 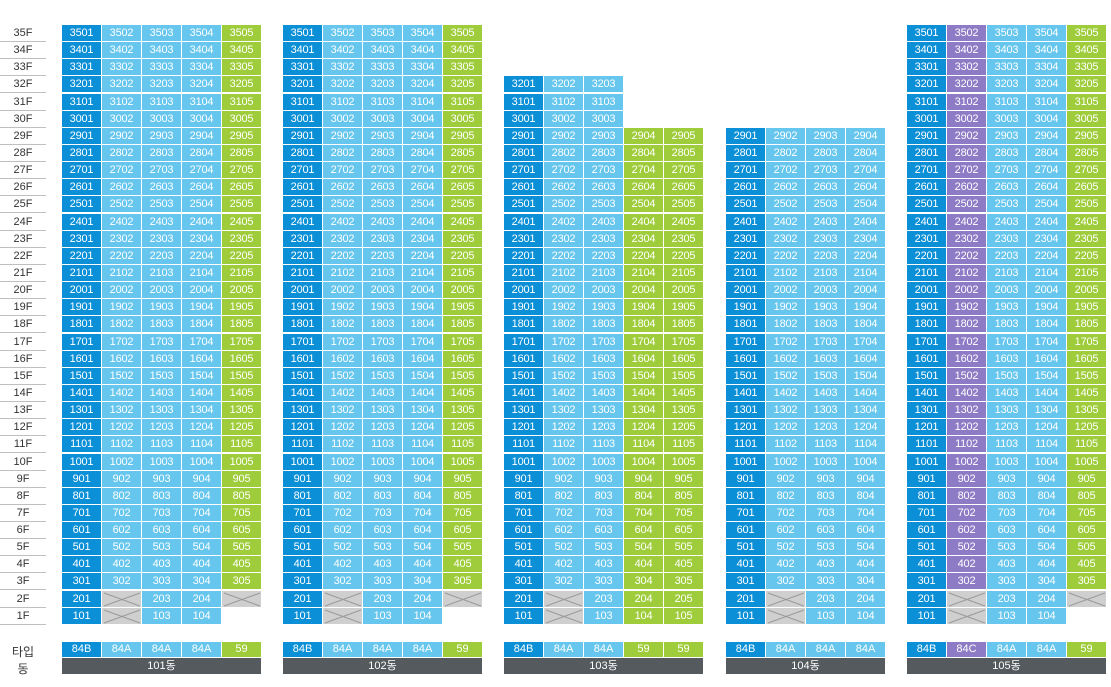 What do you see at coordinates (1047, 102) in the screenshot?
I see `unit-cell: 3104` at bounding box center [1047, 102].